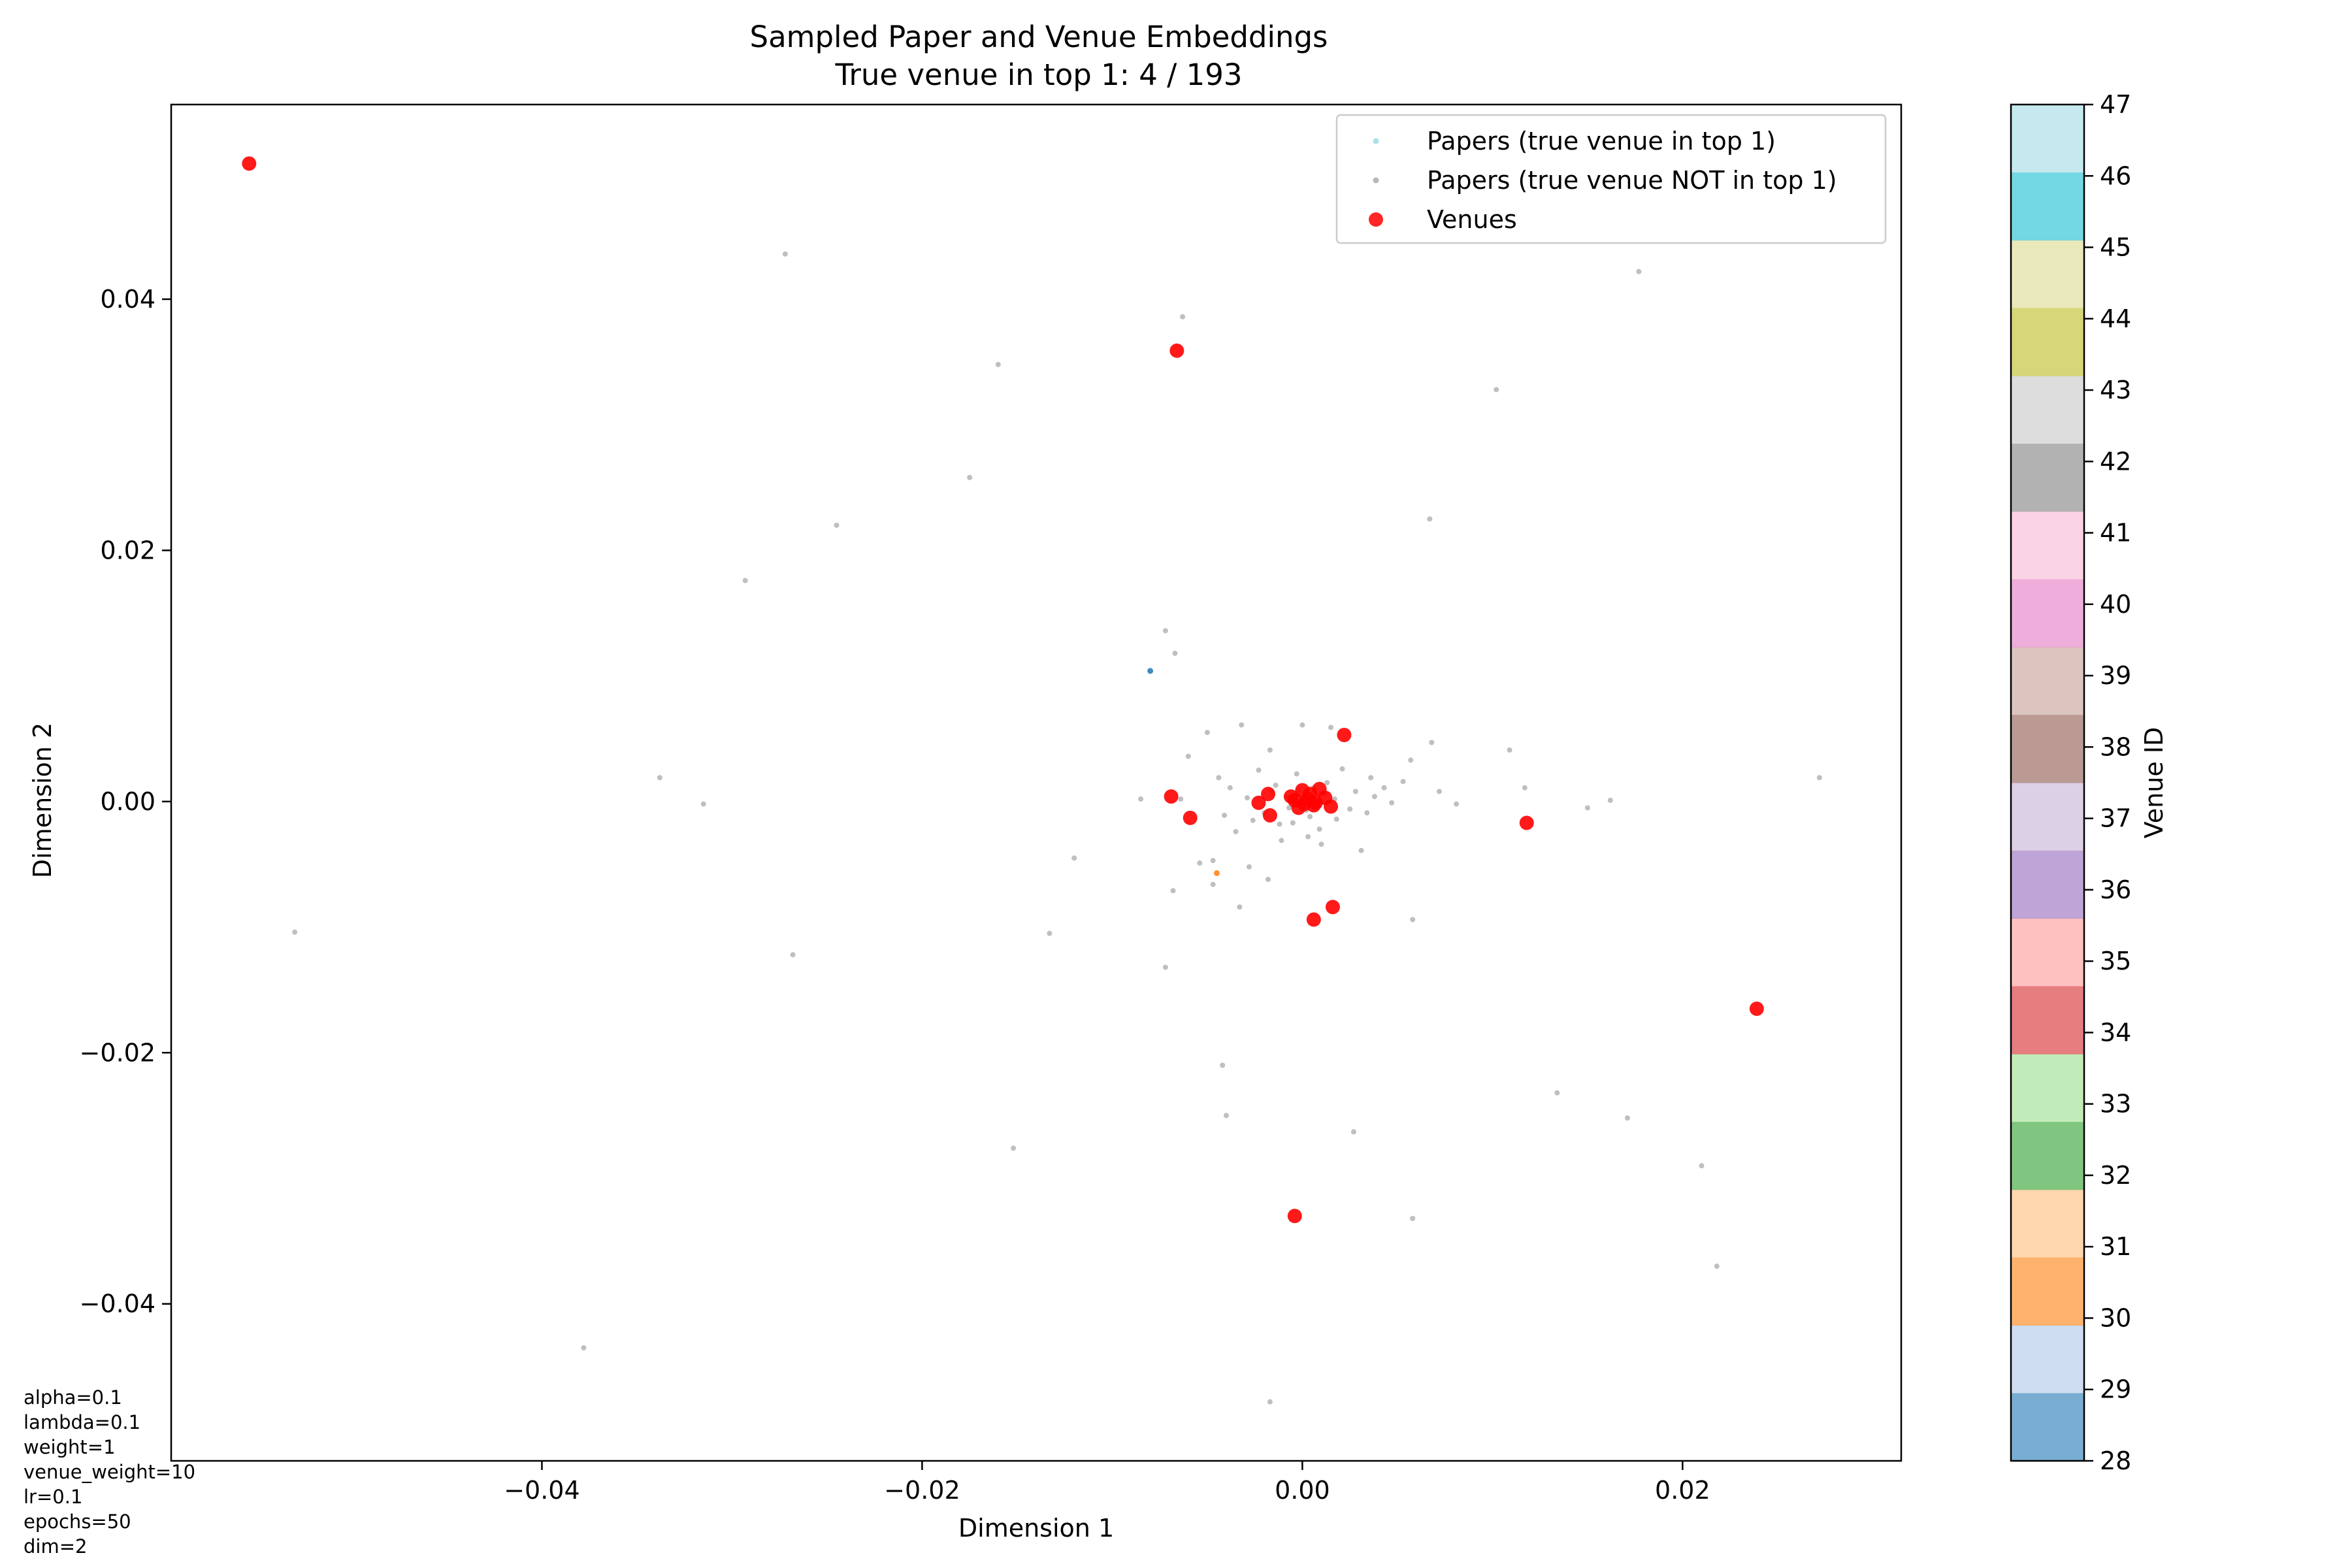  Describe the element at coordinates (53, 1497) in the screenshot. I see `param-line: lr=0.1` at that location.